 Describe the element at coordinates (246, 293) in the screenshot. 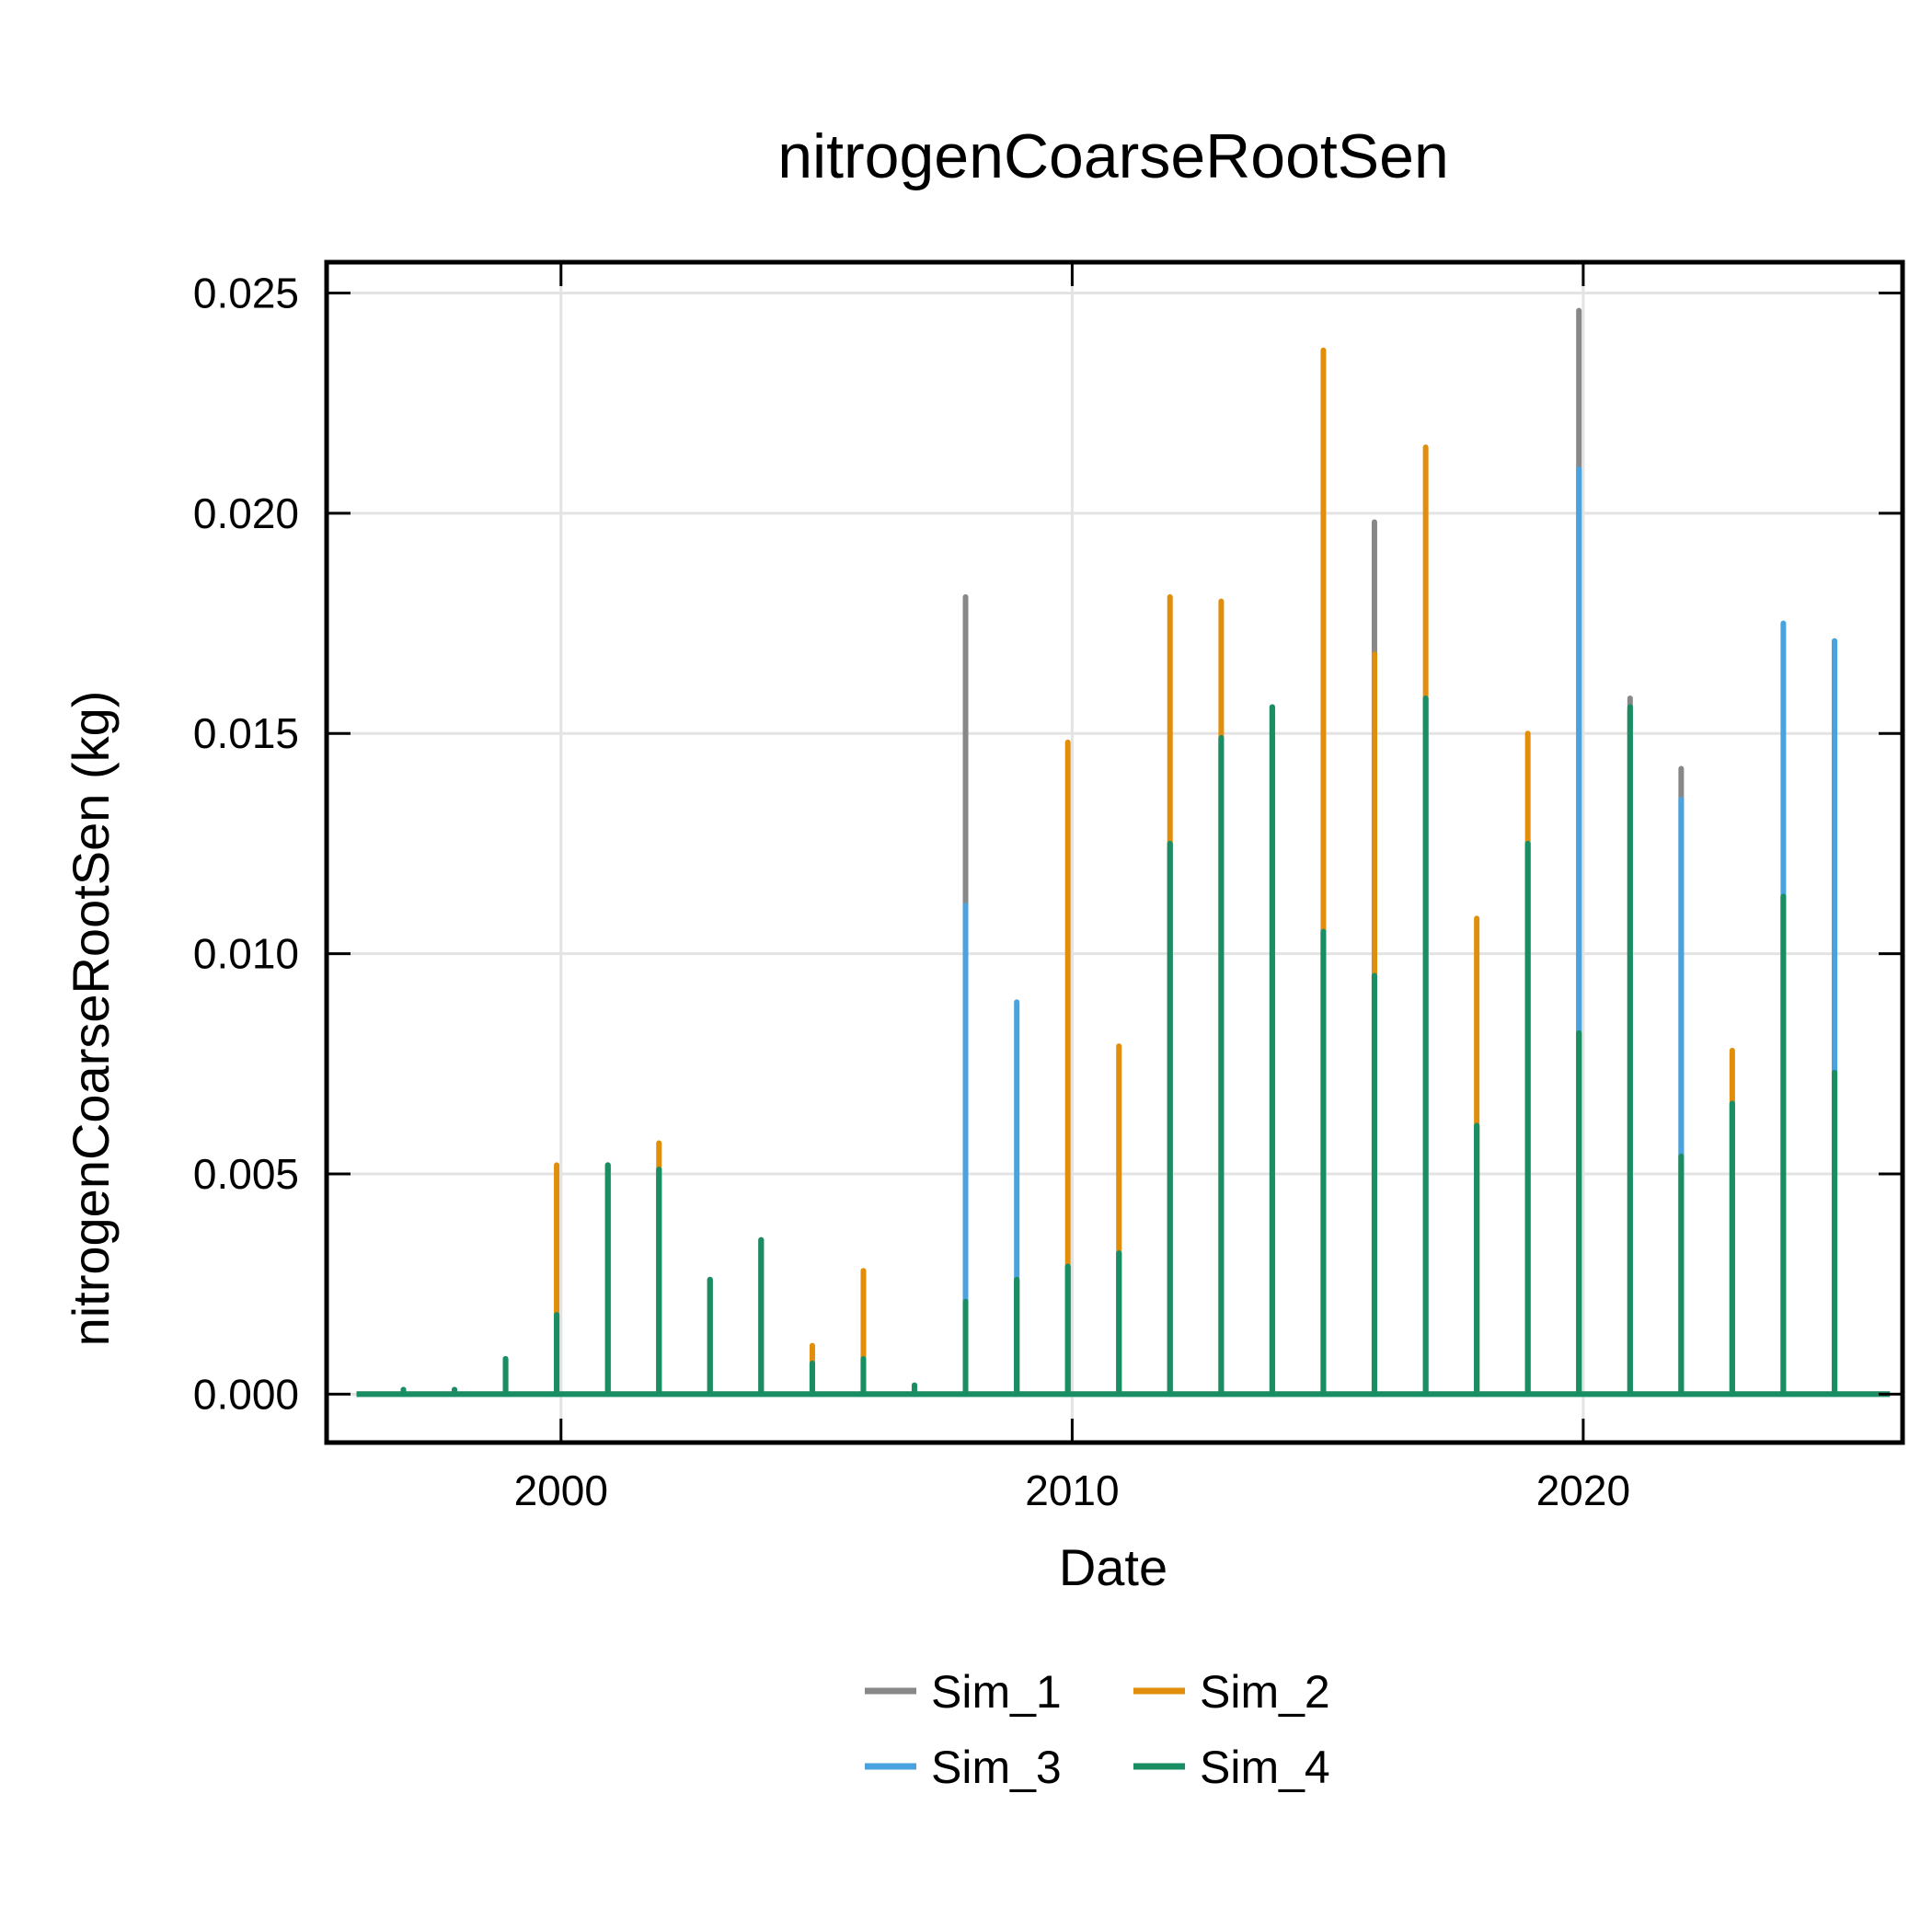

I see `y-tick-label: 0.025` at that location.